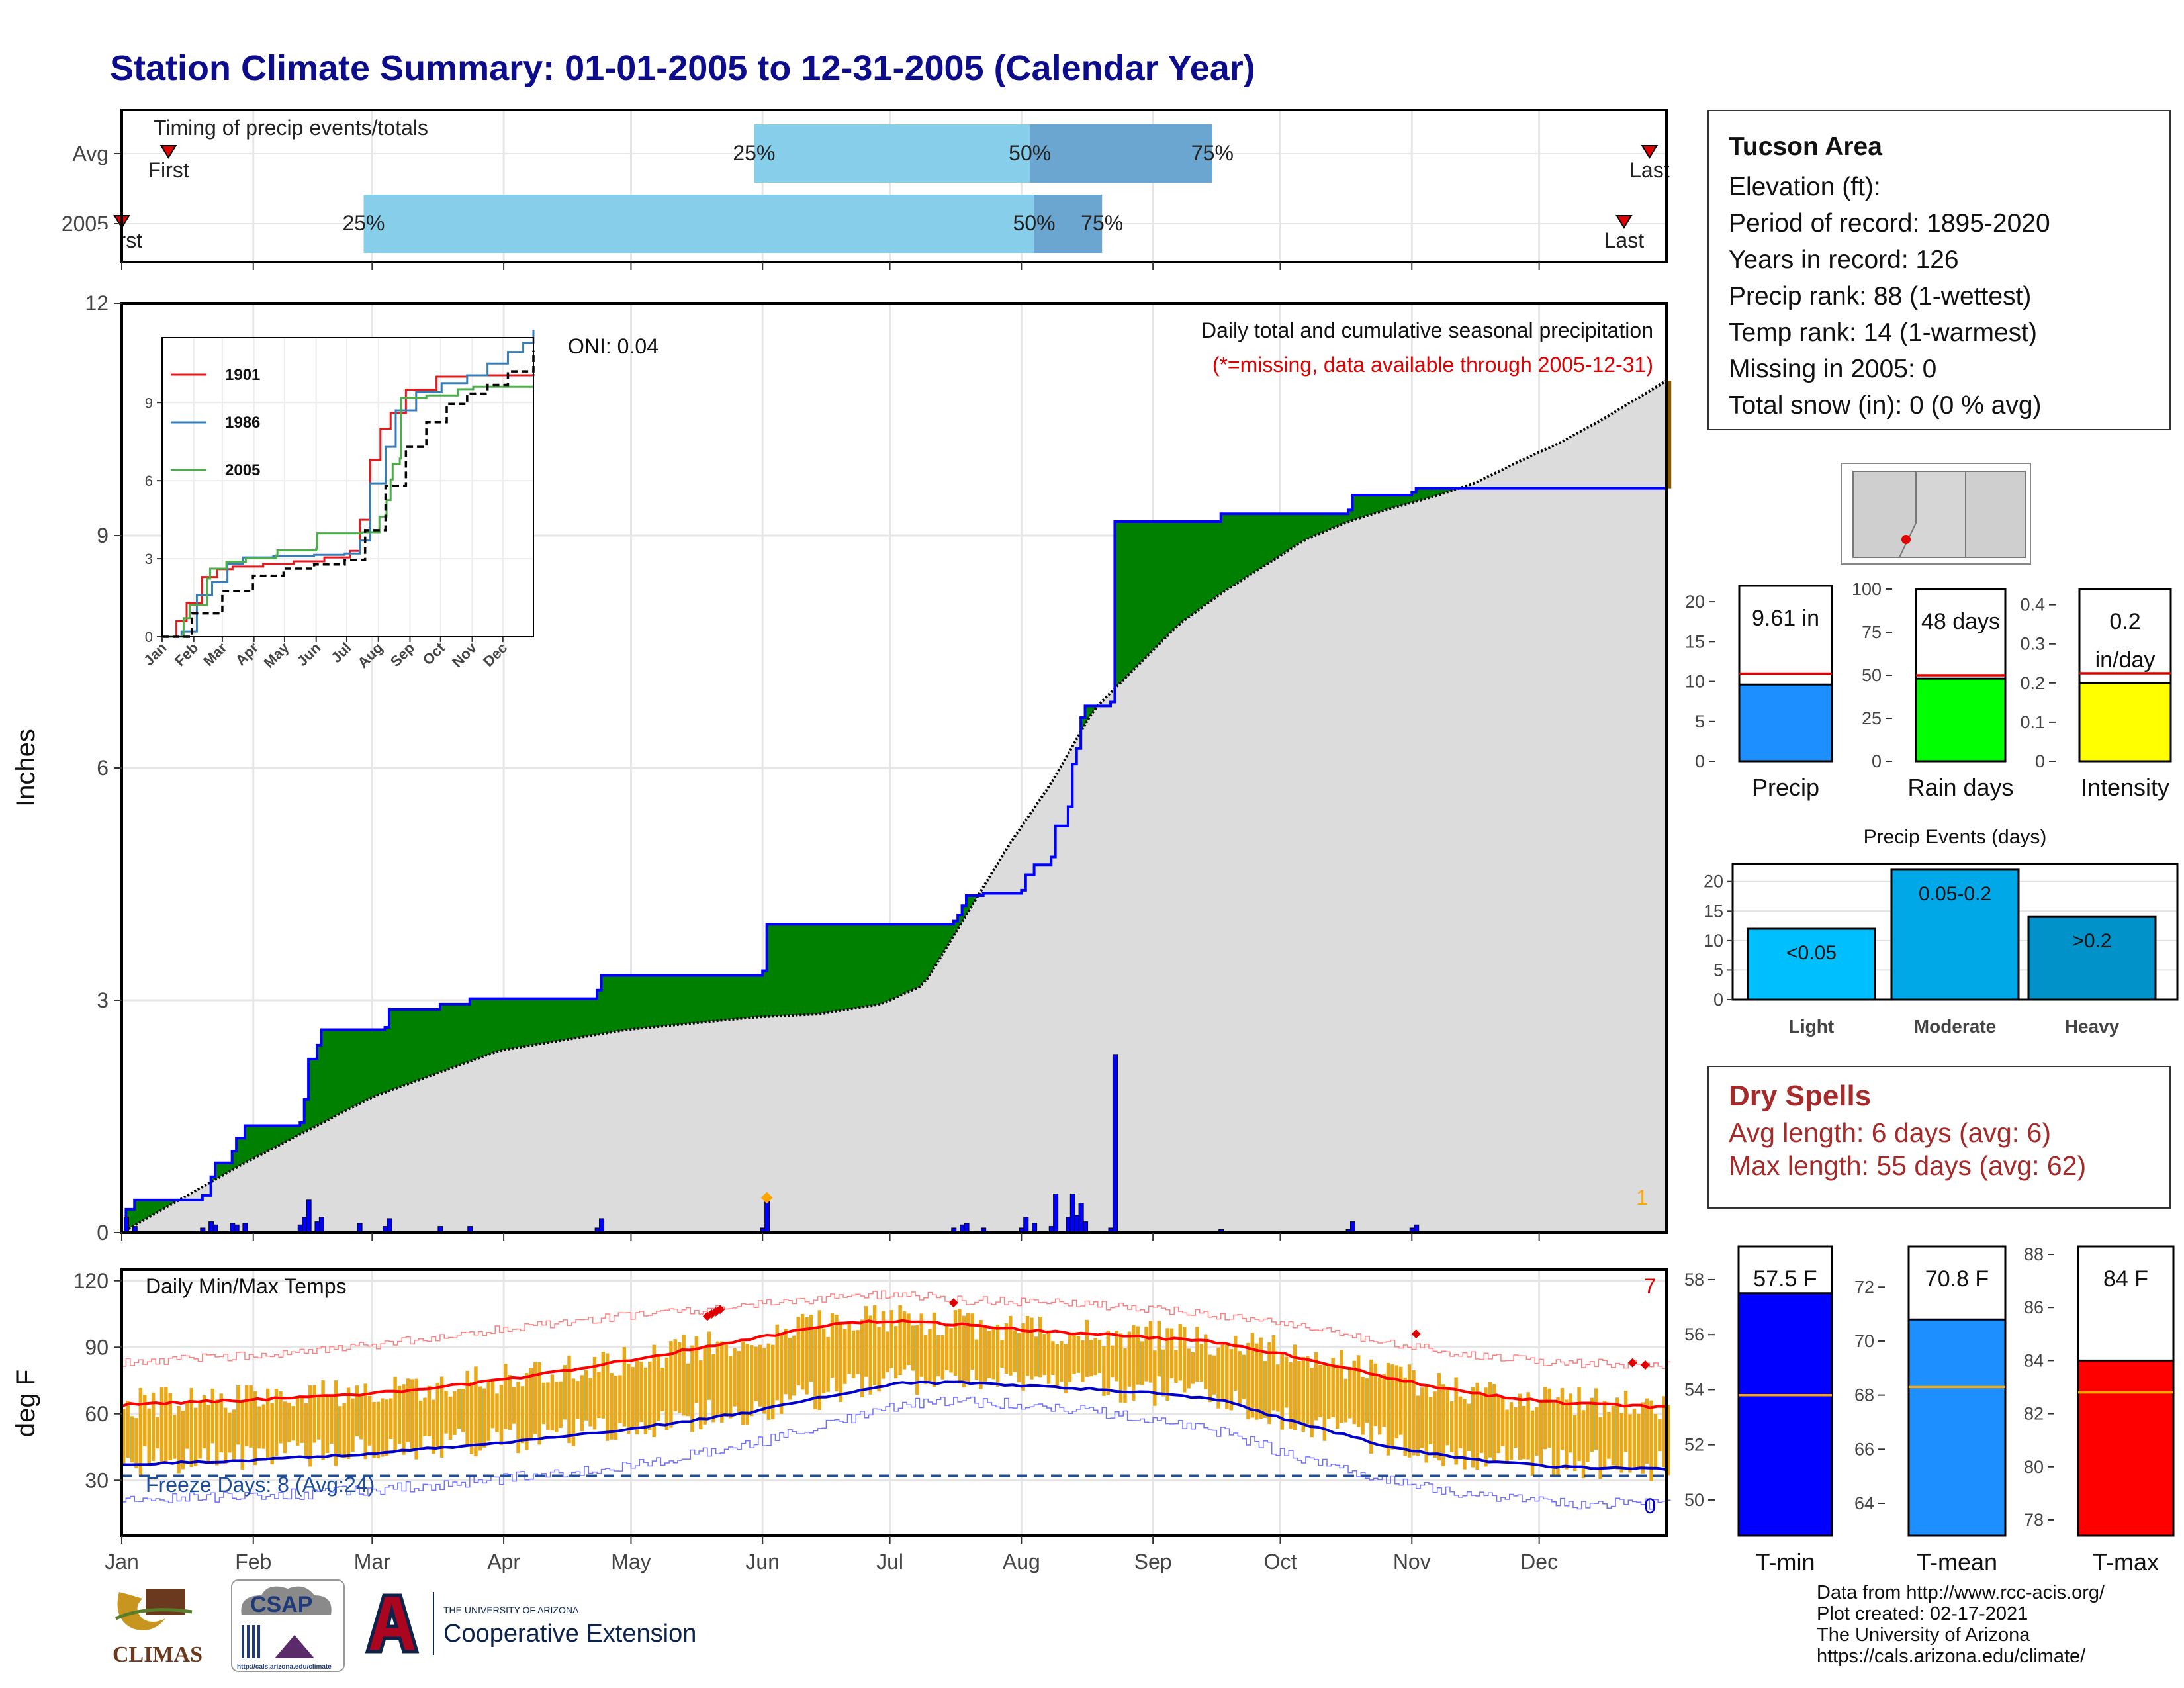 This screenshot has height=1688, width=2184. Describe the element at coordinates (1960, 621) in the screenshot. I see `rain-days-value-label: 48 days` at that location.